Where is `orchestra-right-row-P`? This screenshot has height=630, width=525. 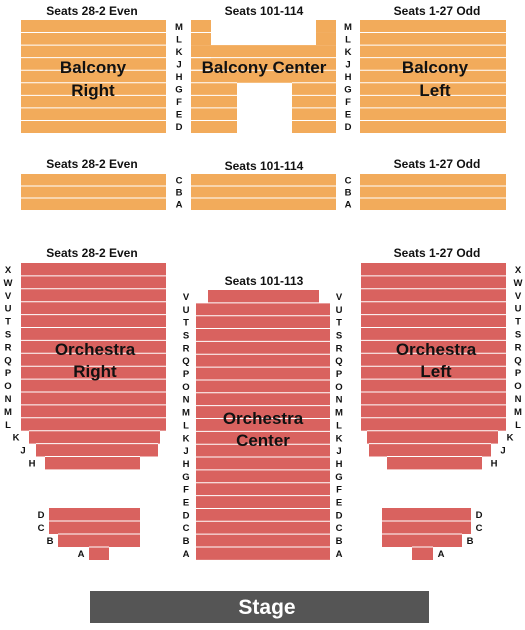
orchestra-right-row-P is located at coordinates (93, 373).